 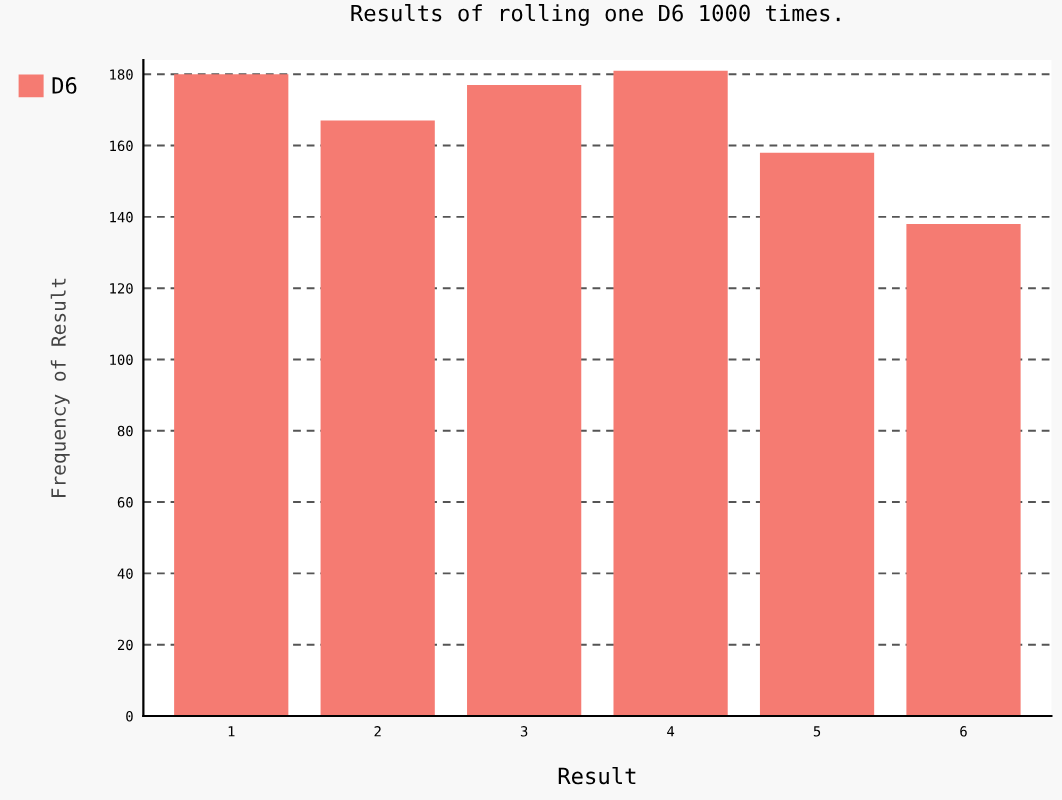 I want to click on chart-title: Results of rolling one D6 1000 times., so click(x=595, y=15).